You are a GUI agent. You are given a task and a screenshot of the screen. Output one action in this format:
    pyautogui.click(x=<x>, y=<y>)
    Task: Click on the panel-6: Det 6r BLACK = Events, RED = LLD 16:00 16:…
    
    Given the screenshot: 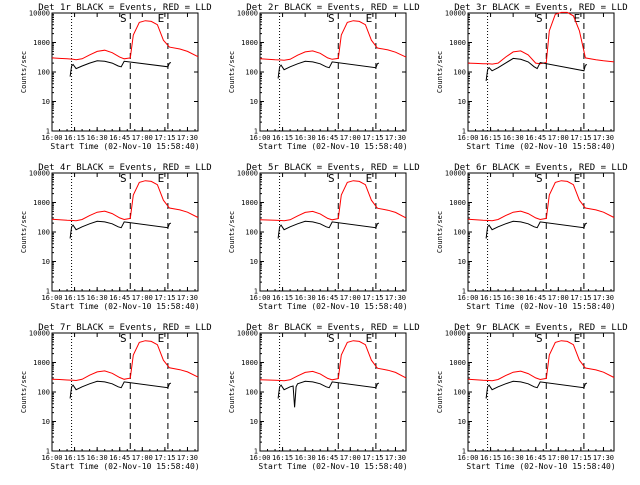 What is the action you would take?
    pyautogui.click(x=532, y=237)
    